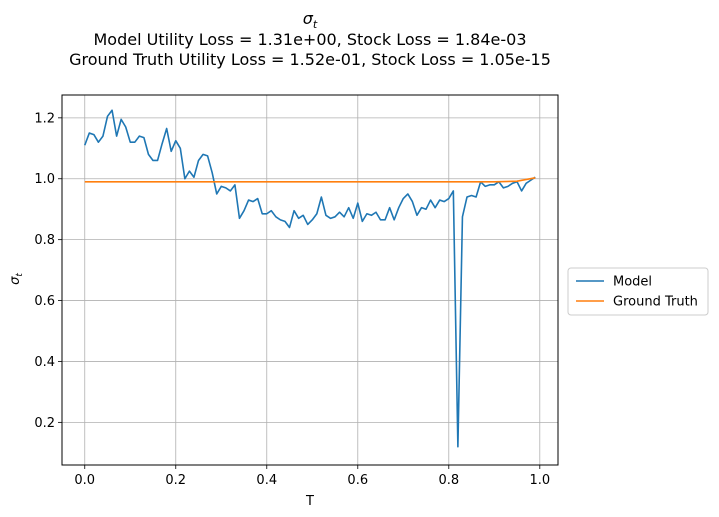 The image size is (719, 517). I want to click on y-tick-label: 0.2, so click(44, 423).